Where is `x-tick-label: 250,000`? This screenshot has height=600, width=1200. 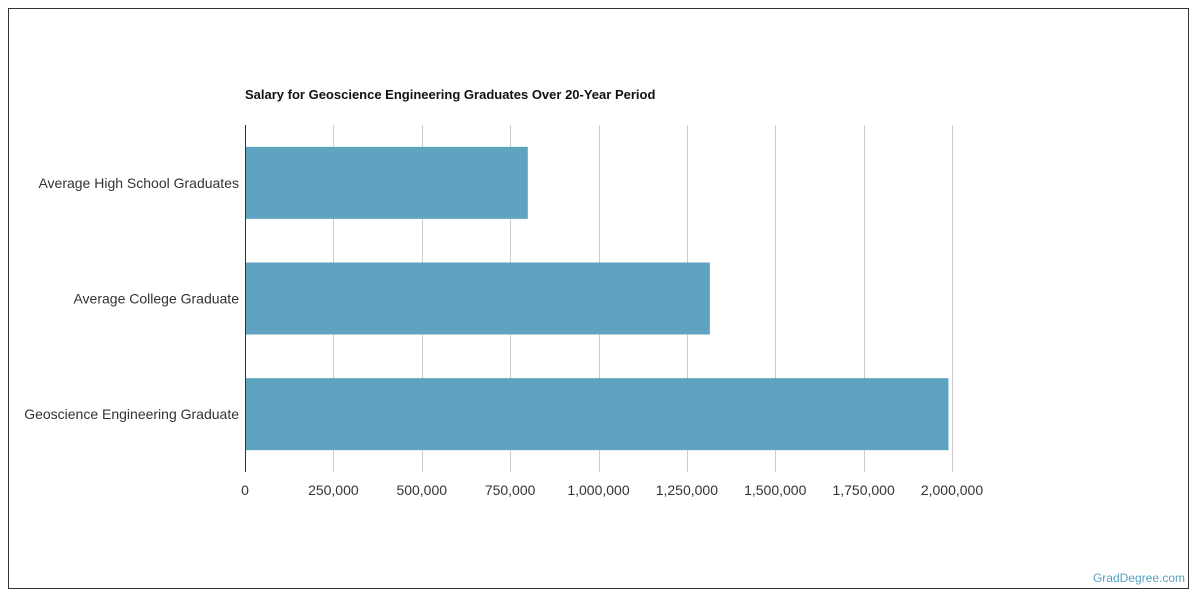 x-tick-label: 250,000 is located at coordinates (333, 490).